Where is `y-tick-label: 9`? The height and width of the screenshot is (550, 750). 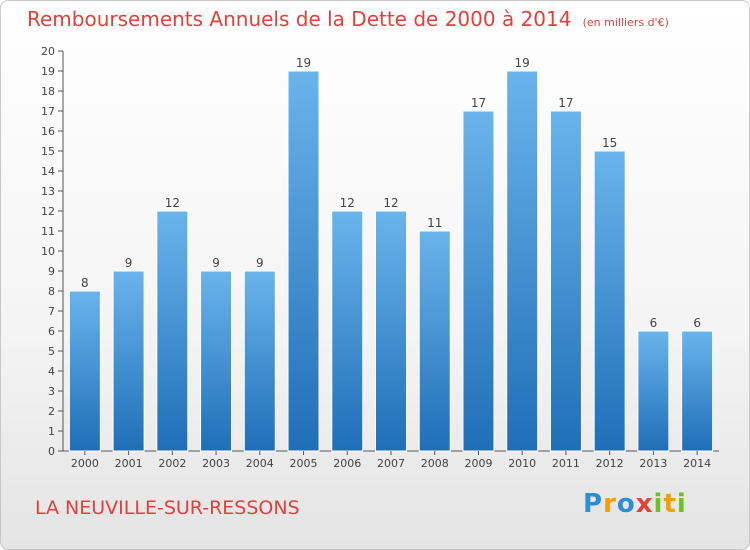 y-tick-label: 9 is located at coordinates (51, 271).